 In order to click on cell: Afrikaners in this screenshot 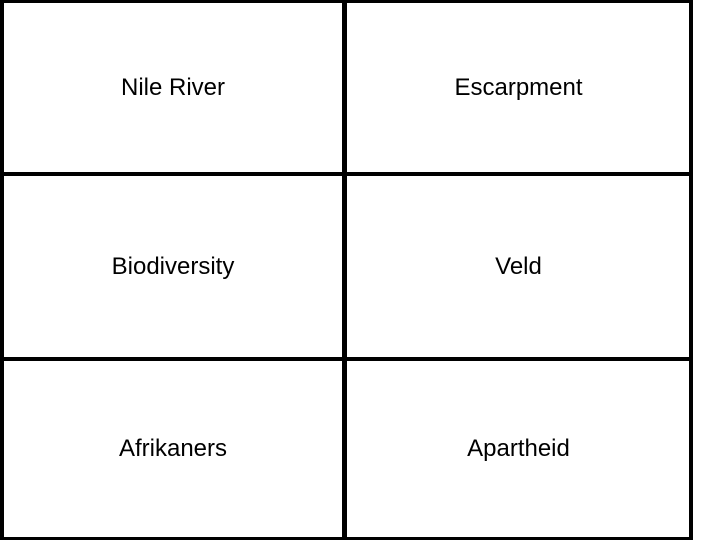, I will do `click(173, 448)`.